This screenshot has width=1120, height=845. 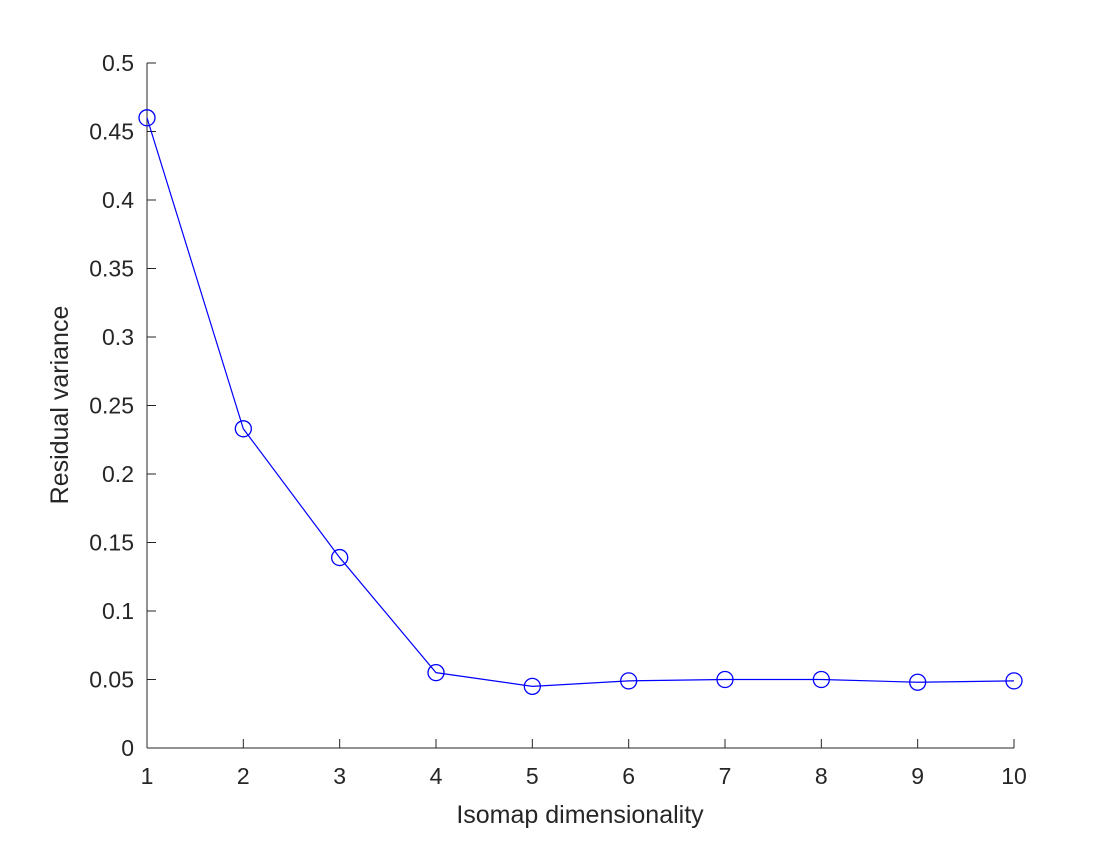 I want to click on x-tick-label: 10, so click(x=1014, y=776).